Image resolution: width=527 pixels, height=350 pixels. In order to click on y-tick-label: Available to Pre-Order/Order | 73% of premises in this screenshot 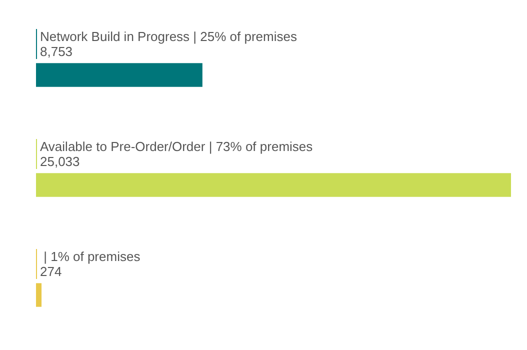, I will do `click(176, 146)`.